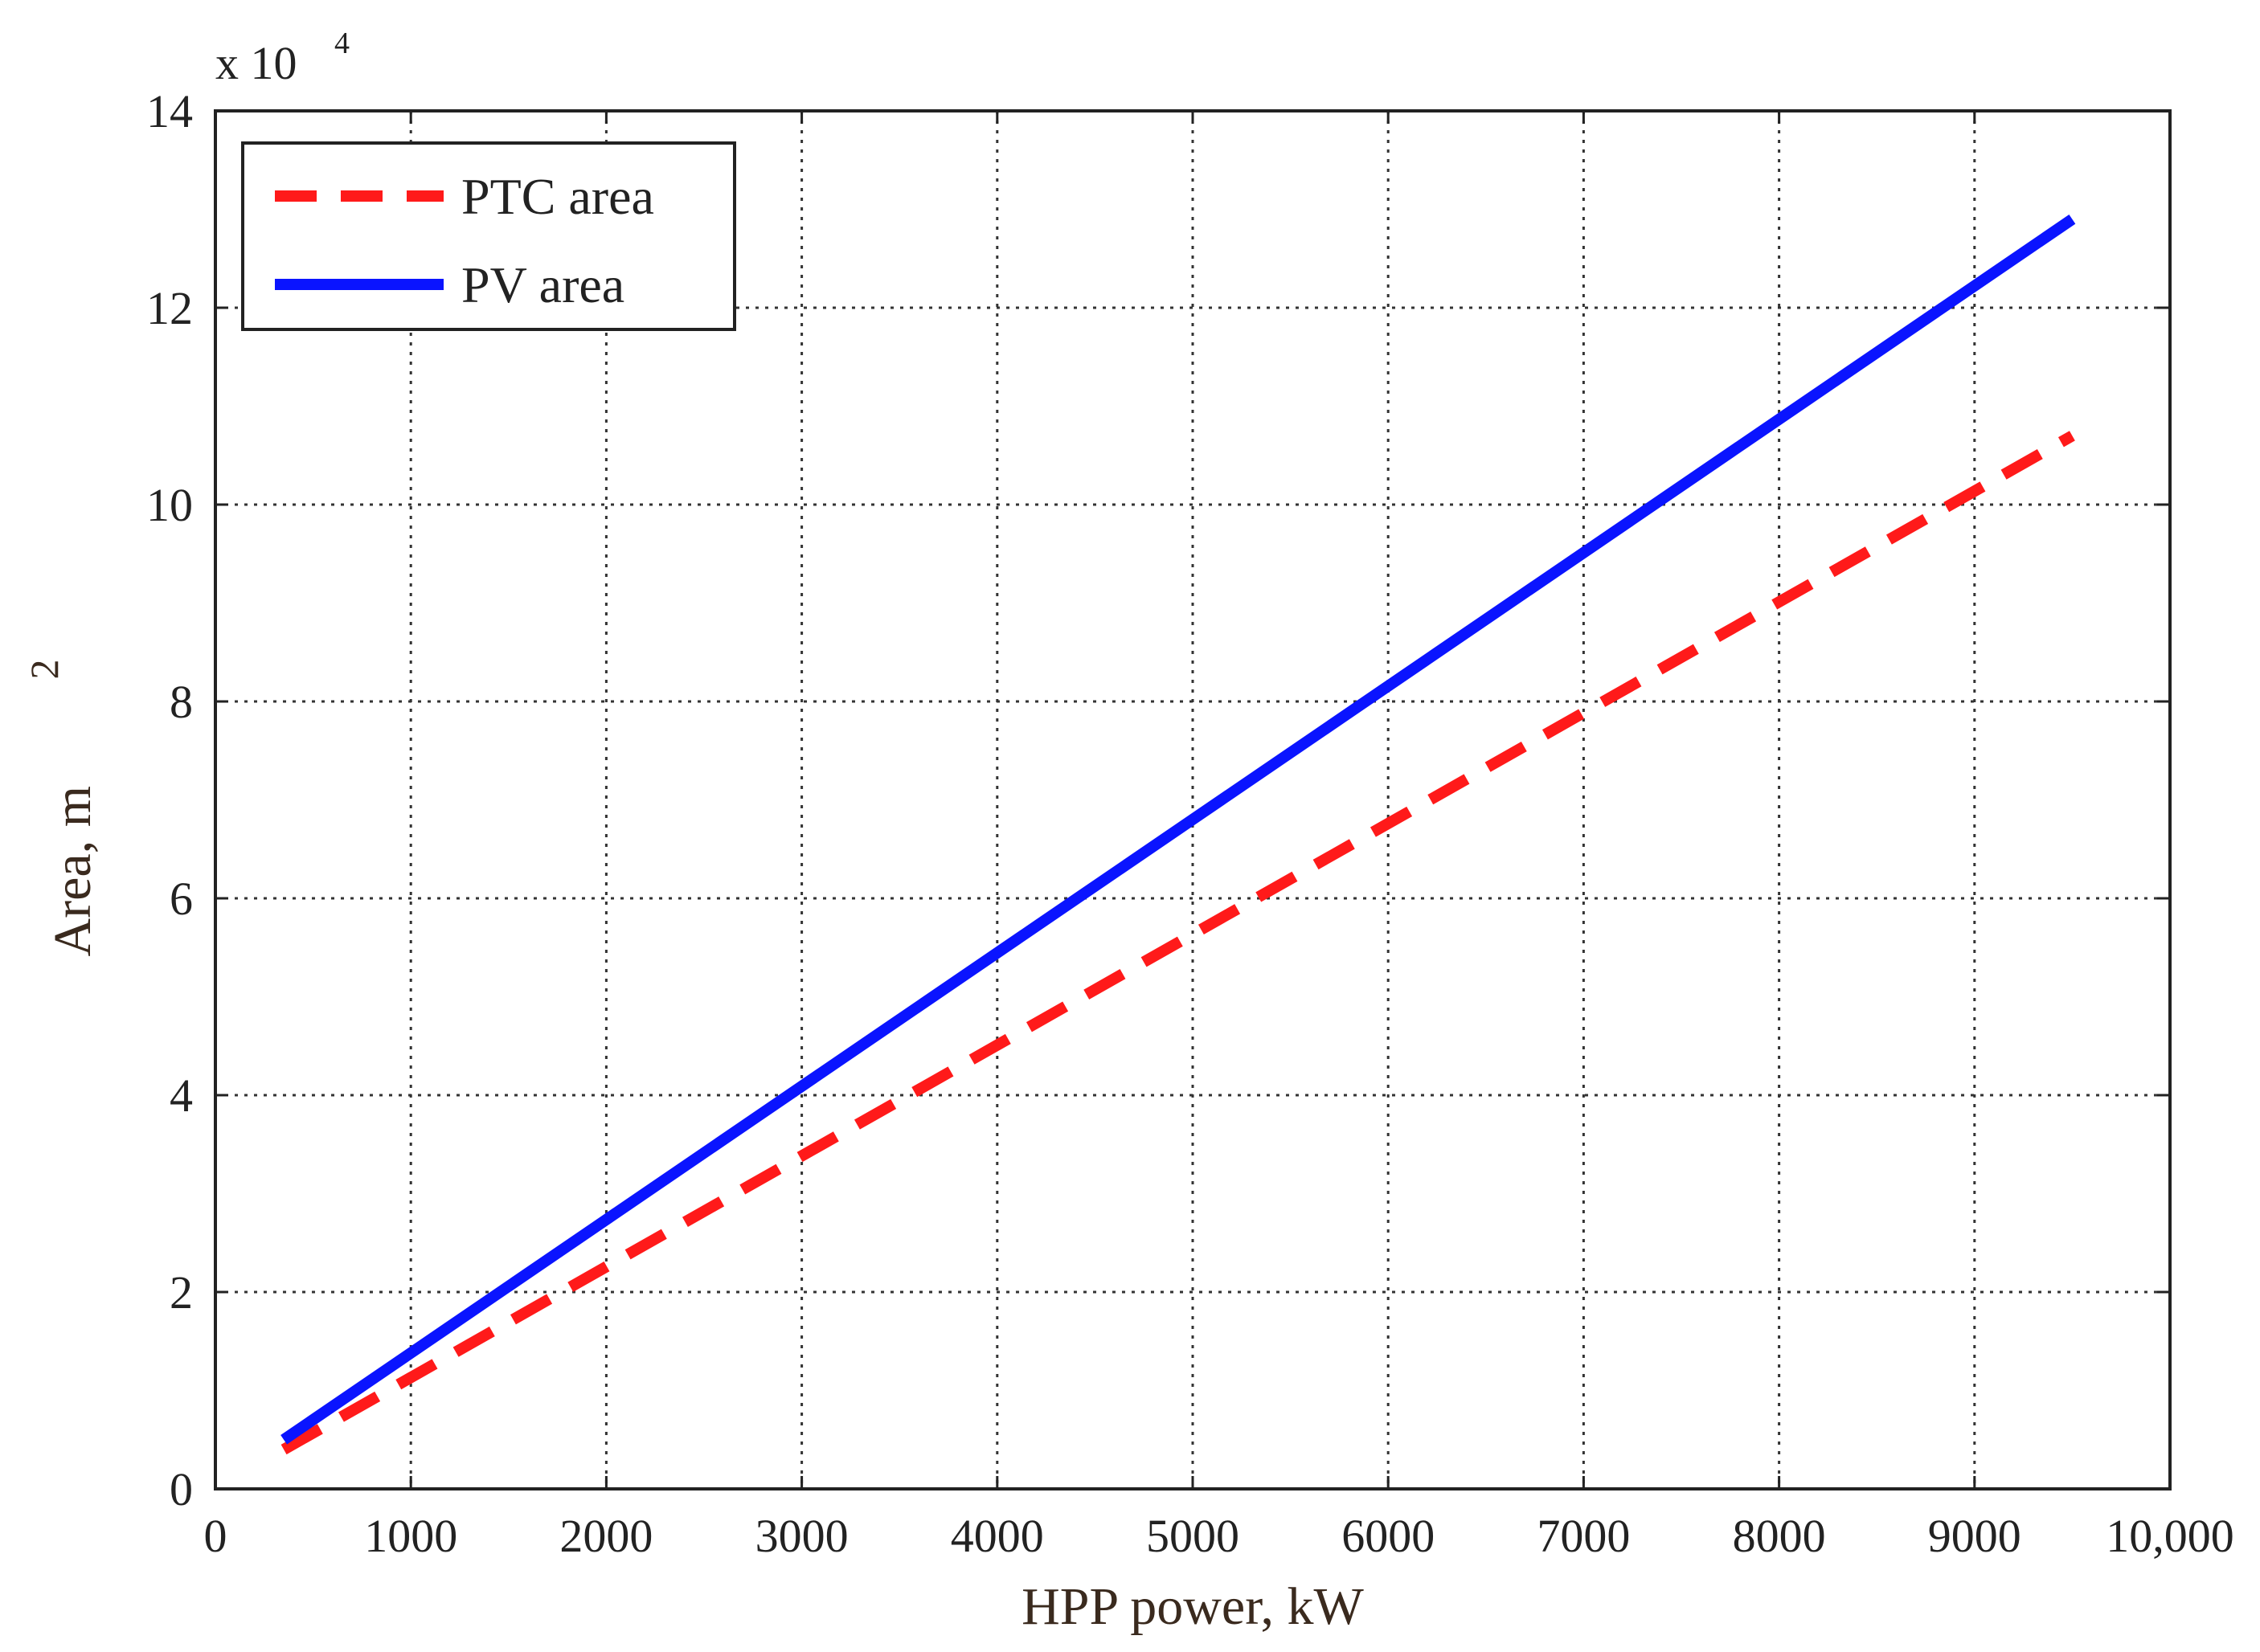 The height and width of the screenshot is (1652, 2260). I want to click on y-axis-label-group: Area, m 2, so click(62, 809).